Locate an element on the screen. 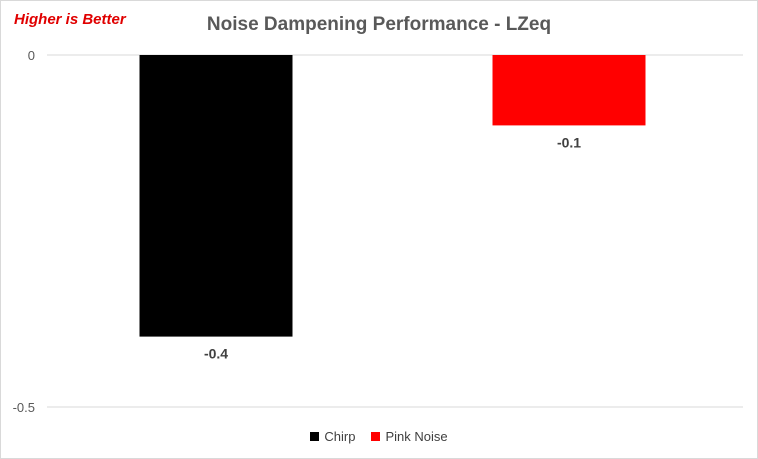 The image size is (758, 459). bar-pink-noise is located at coordinates (569, 90).